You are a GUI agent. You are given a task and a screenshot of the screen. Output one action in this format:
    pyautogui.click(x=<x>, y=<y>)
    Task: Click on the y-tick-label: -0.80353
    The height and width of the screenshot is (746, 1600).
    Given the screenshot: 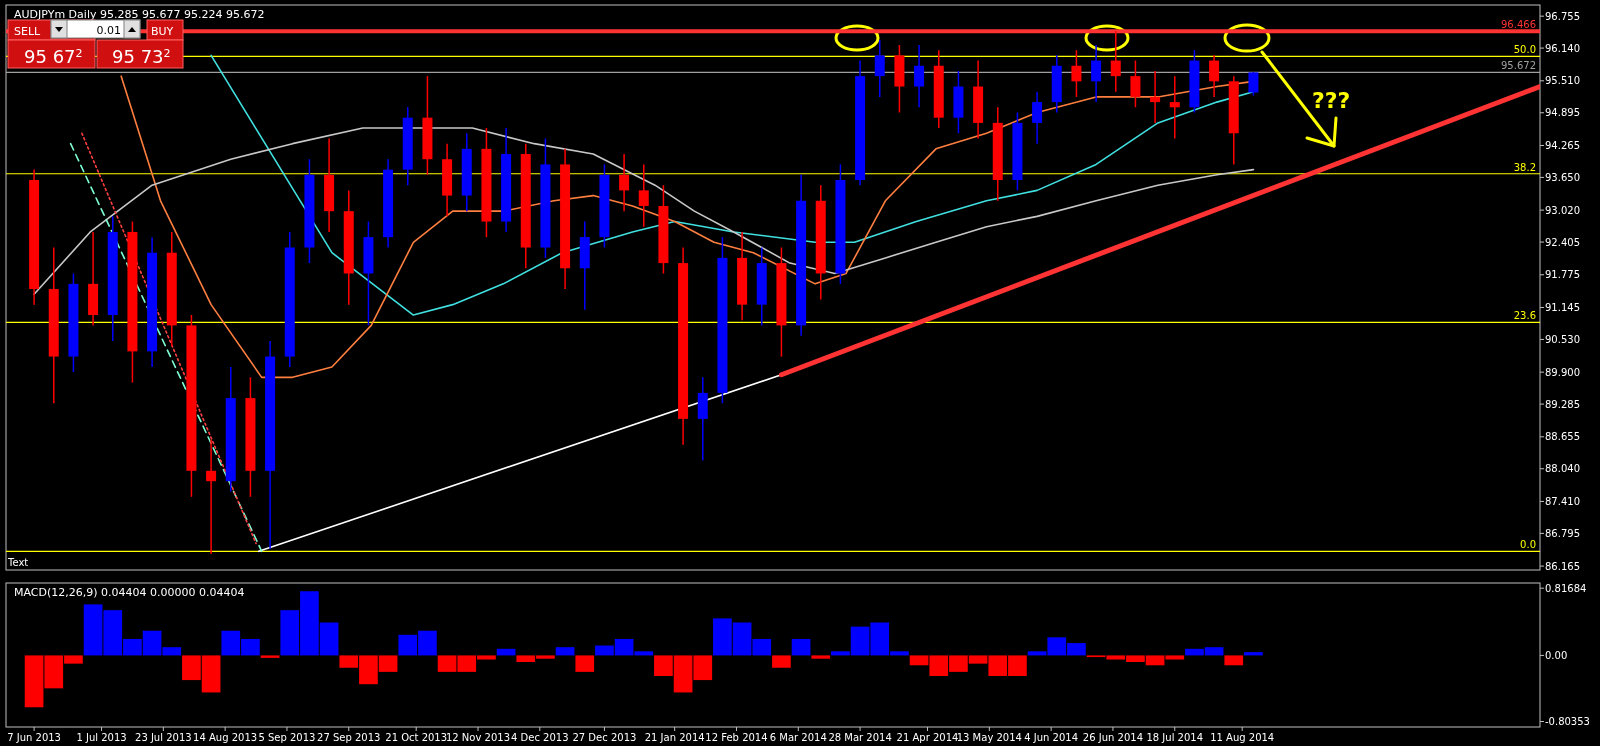 What is the action you would take?
    pyautogui.click(x=1567, y=722)
    